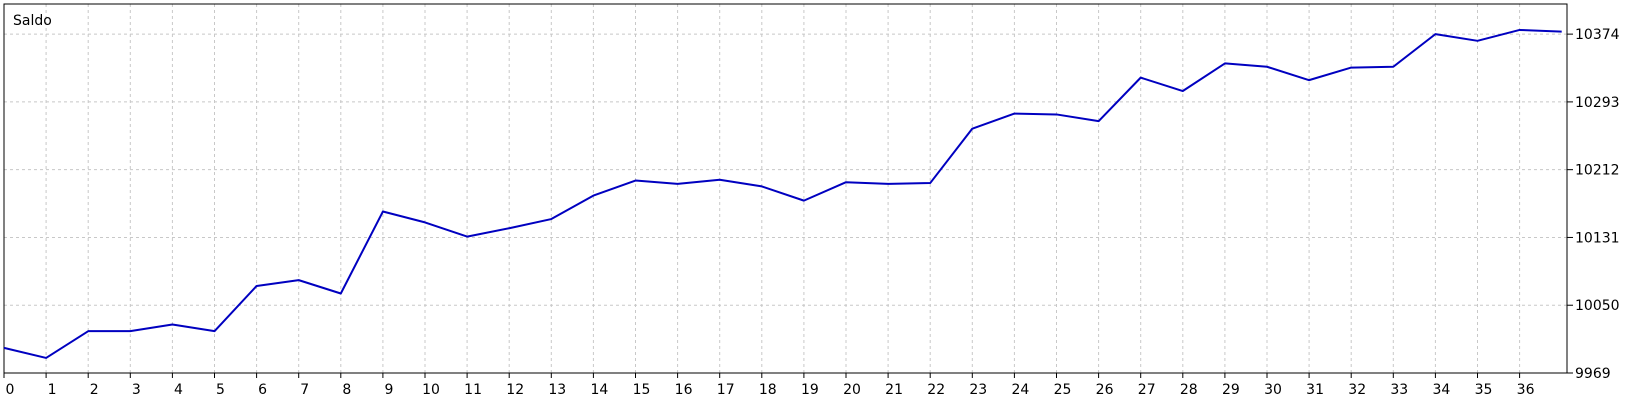  What do you see at coordinates (1441, 390) in the screenshot?
I see `x-tick-label: 34` at bounding box center [1441, 390].